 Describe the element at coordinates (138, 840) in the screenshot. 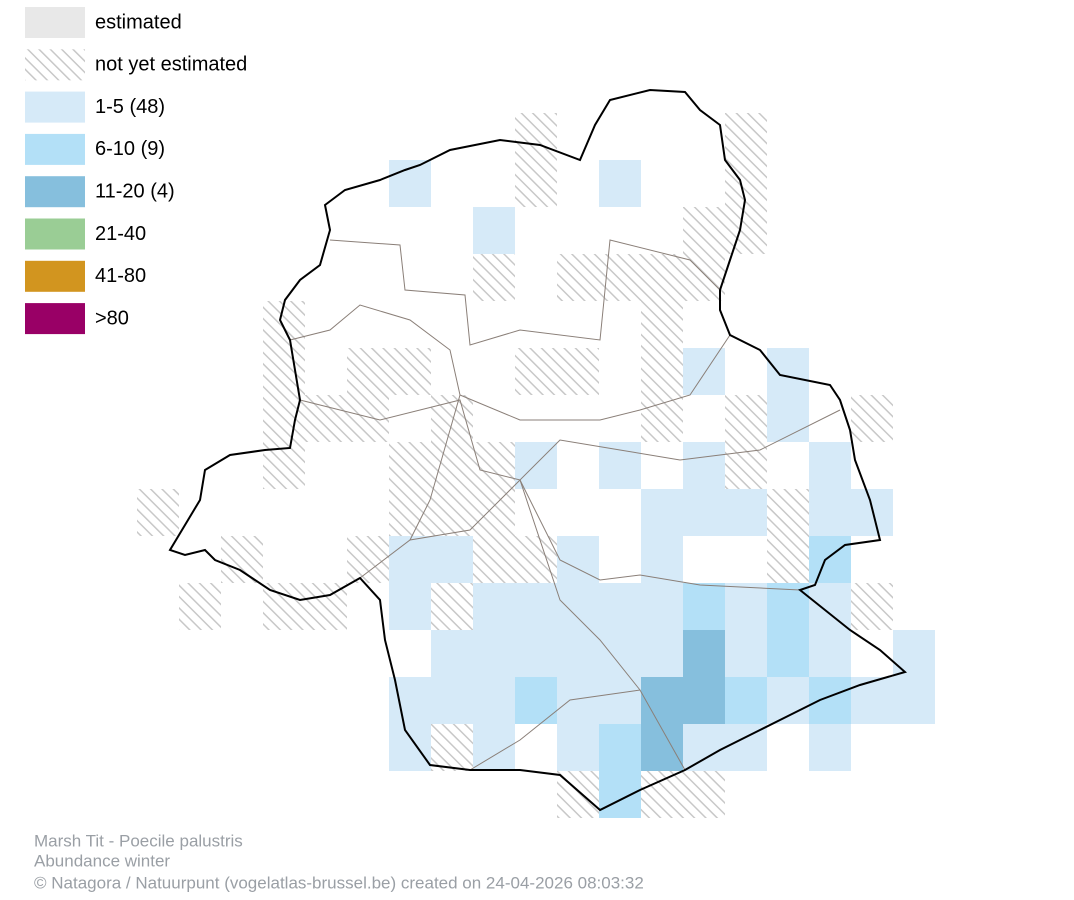

I see `species-name: Marsh Tit - Poecile palustris` at that location.